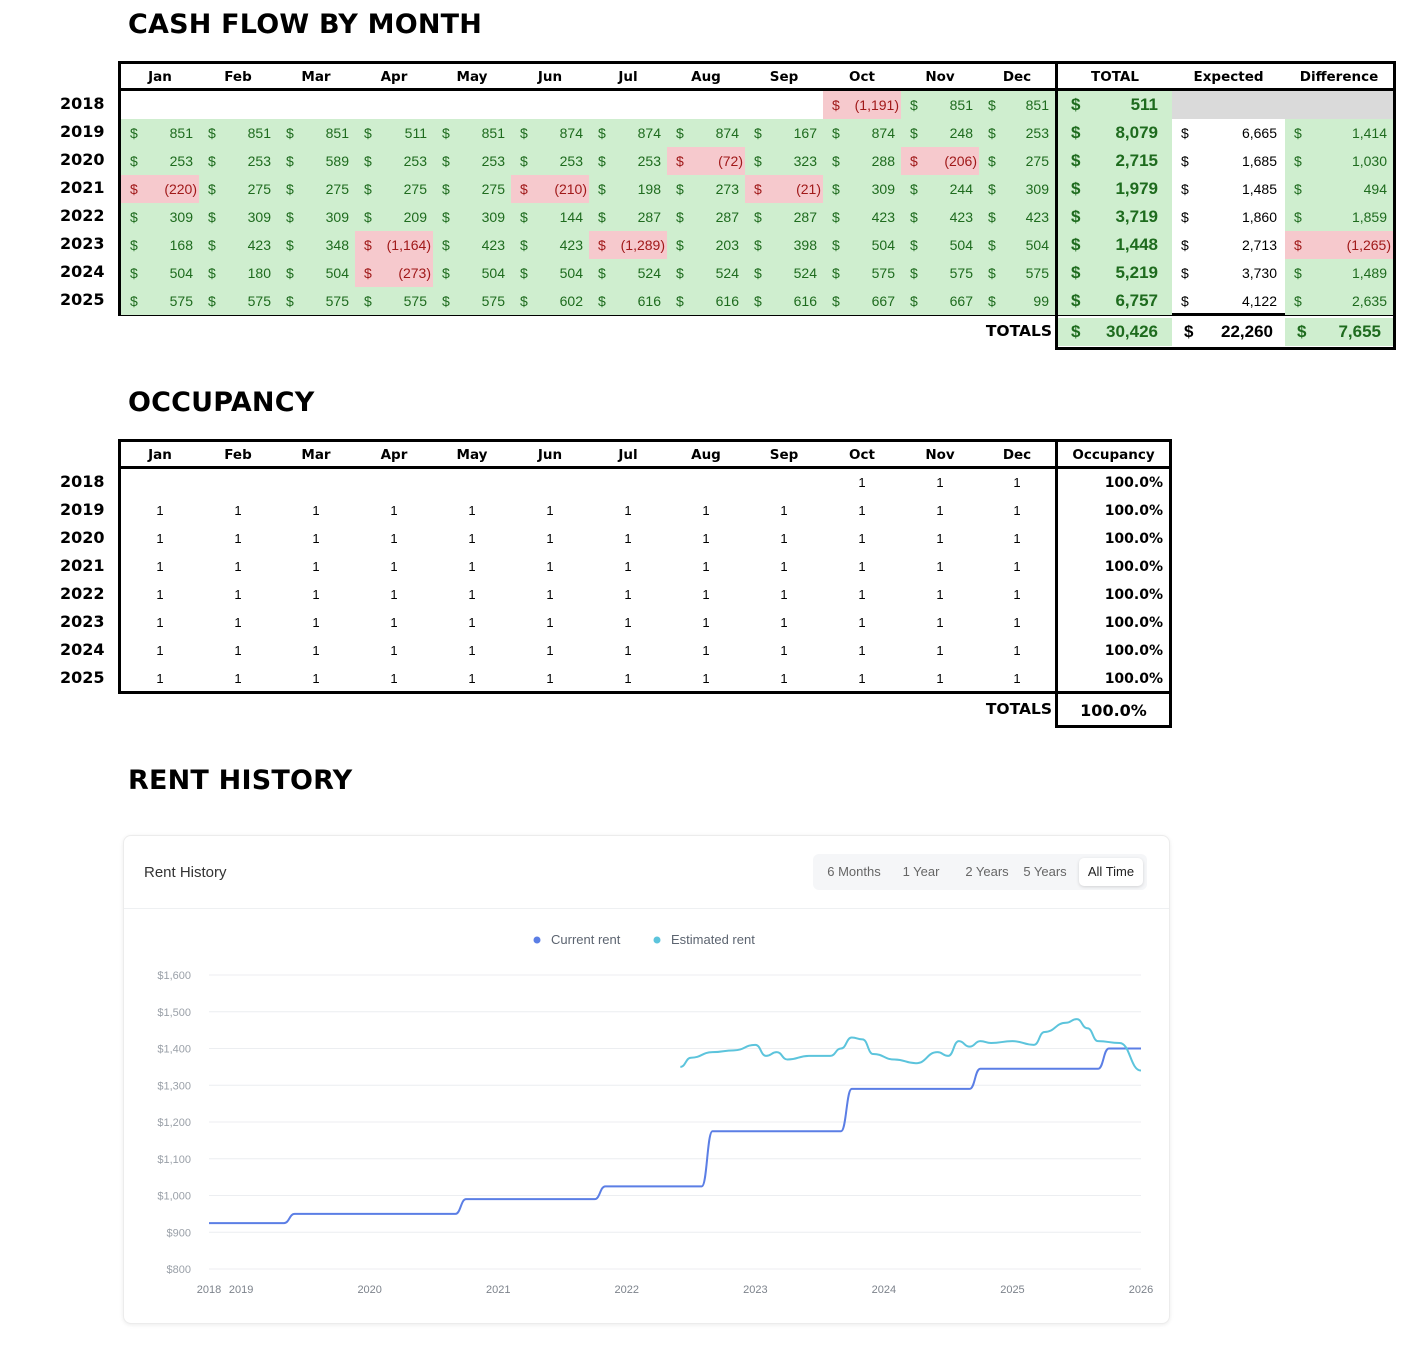  I want to click on range-1-year-button: 1 Year, so click(921, 871).